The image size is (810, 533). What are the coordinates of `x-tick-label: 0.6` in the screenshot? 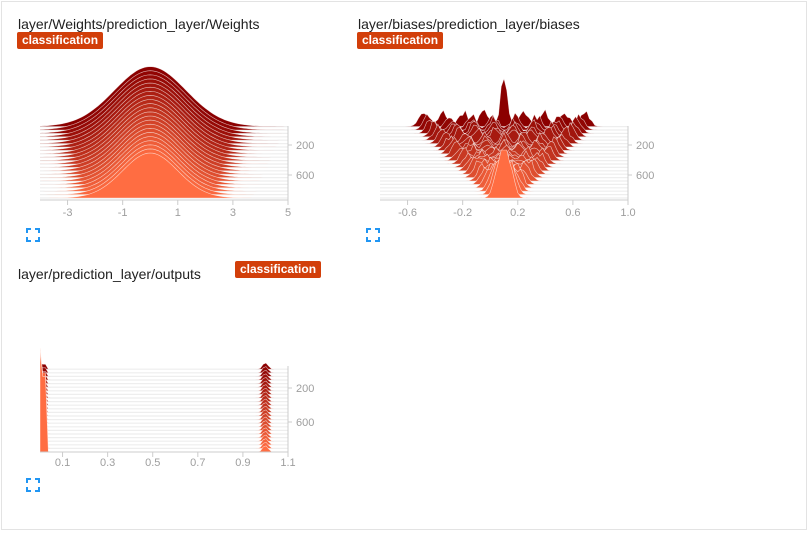 It's located at (572, 213).